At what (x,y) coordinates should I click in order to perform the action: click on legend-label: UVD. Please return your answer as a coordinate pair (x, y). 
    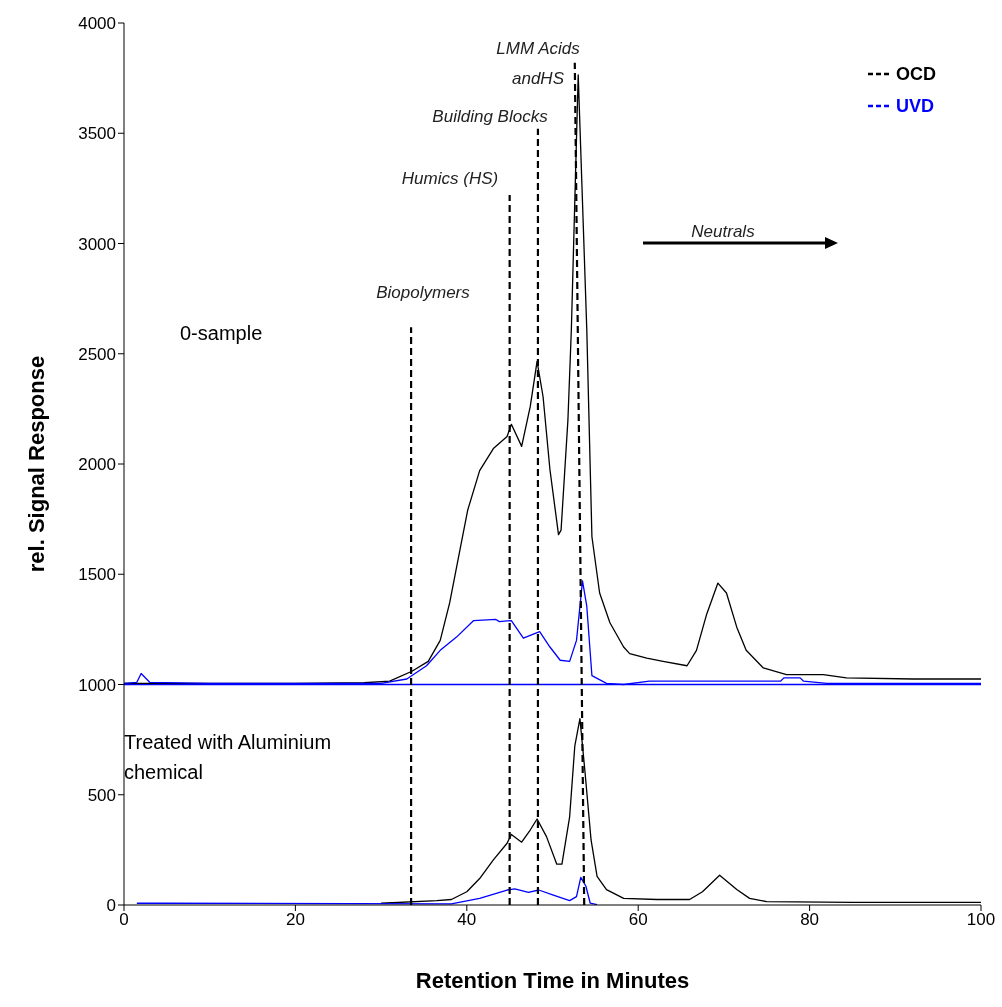
    Looking at the image, I should click on (915, 106).